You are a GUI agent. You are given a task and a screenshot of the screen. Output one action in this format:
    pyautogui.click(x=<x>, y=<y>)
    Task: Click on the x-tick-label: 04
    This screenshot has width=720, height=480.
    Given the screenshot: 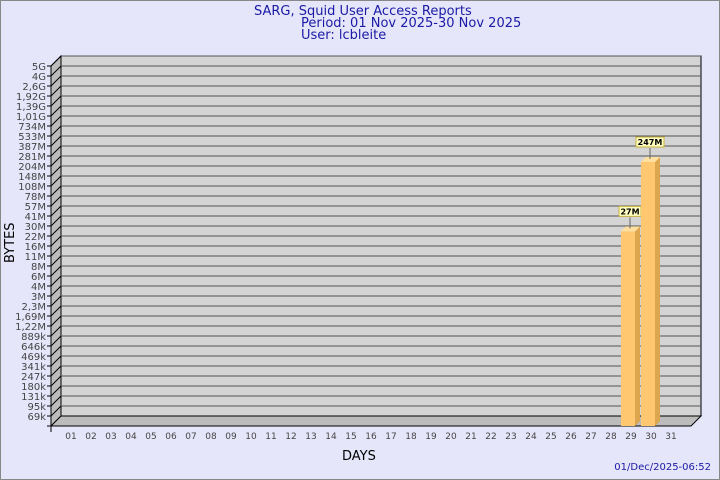 What is the action you would take?
    pyautogui.click(x=131, y=437)
    